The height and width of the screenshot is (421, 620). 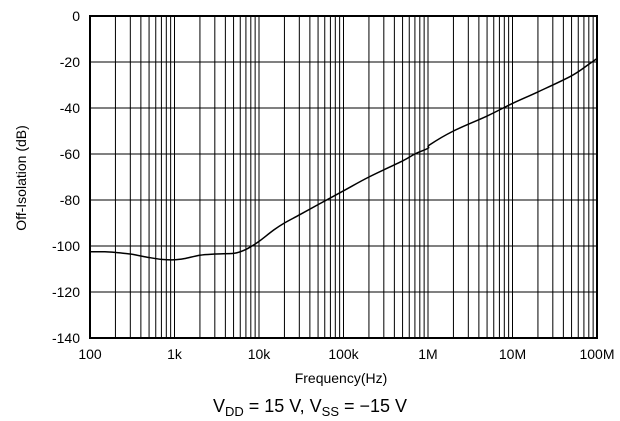 I want to click on y-tick-label: -40, so click(x=70, y=108).